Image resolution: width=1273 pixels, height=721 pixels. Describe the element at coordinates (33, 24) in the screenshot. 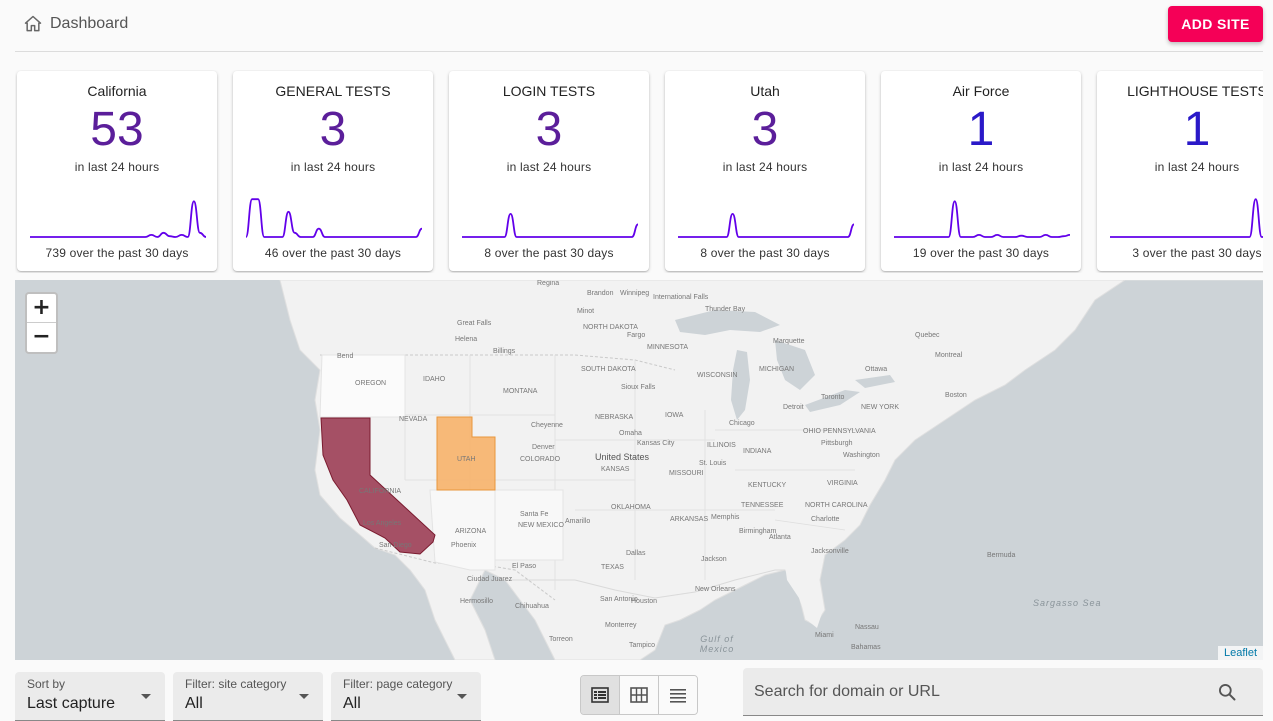

I see `home-icon` at that location.